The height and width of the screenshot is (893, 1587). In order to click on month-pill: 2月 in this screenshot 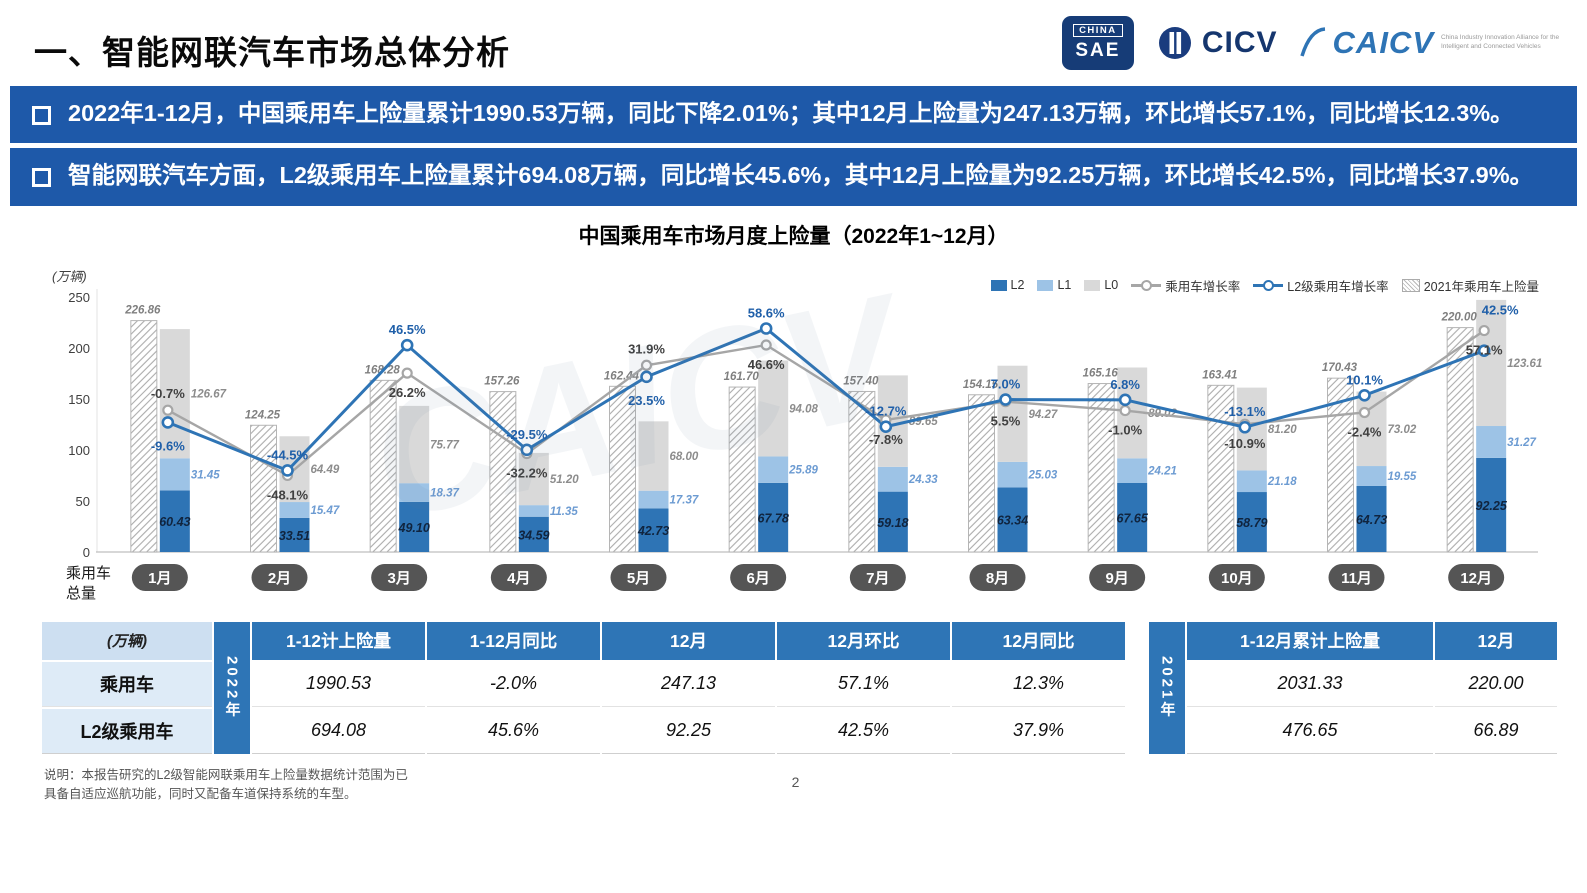, I will do `click(279, 577)`.